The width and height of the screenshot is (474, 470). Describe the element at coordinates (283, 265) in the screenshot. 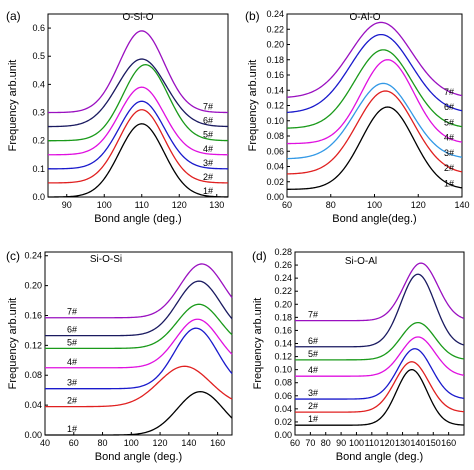

I see `y-tick-label: 0.26` at that location.